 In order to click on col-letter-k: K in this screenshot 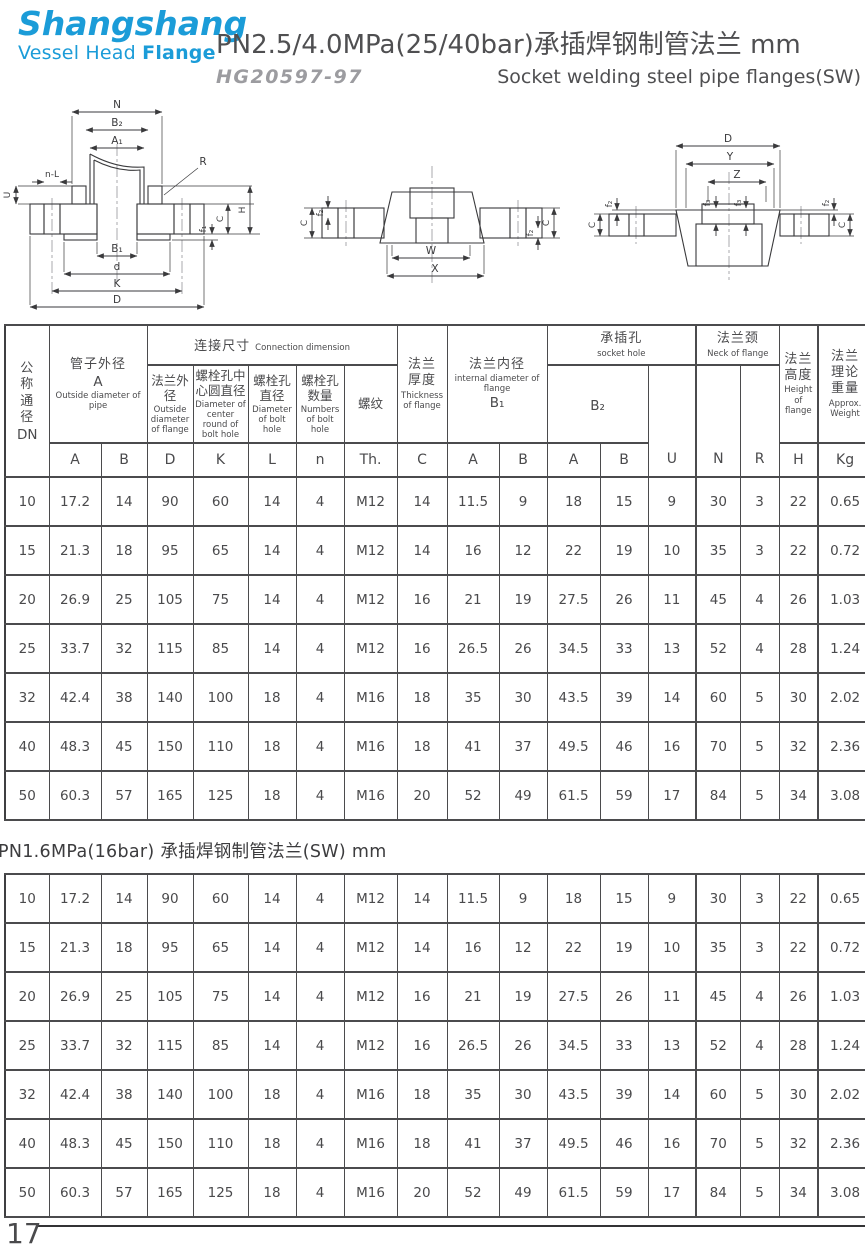, I will do `click(220, 460)`.